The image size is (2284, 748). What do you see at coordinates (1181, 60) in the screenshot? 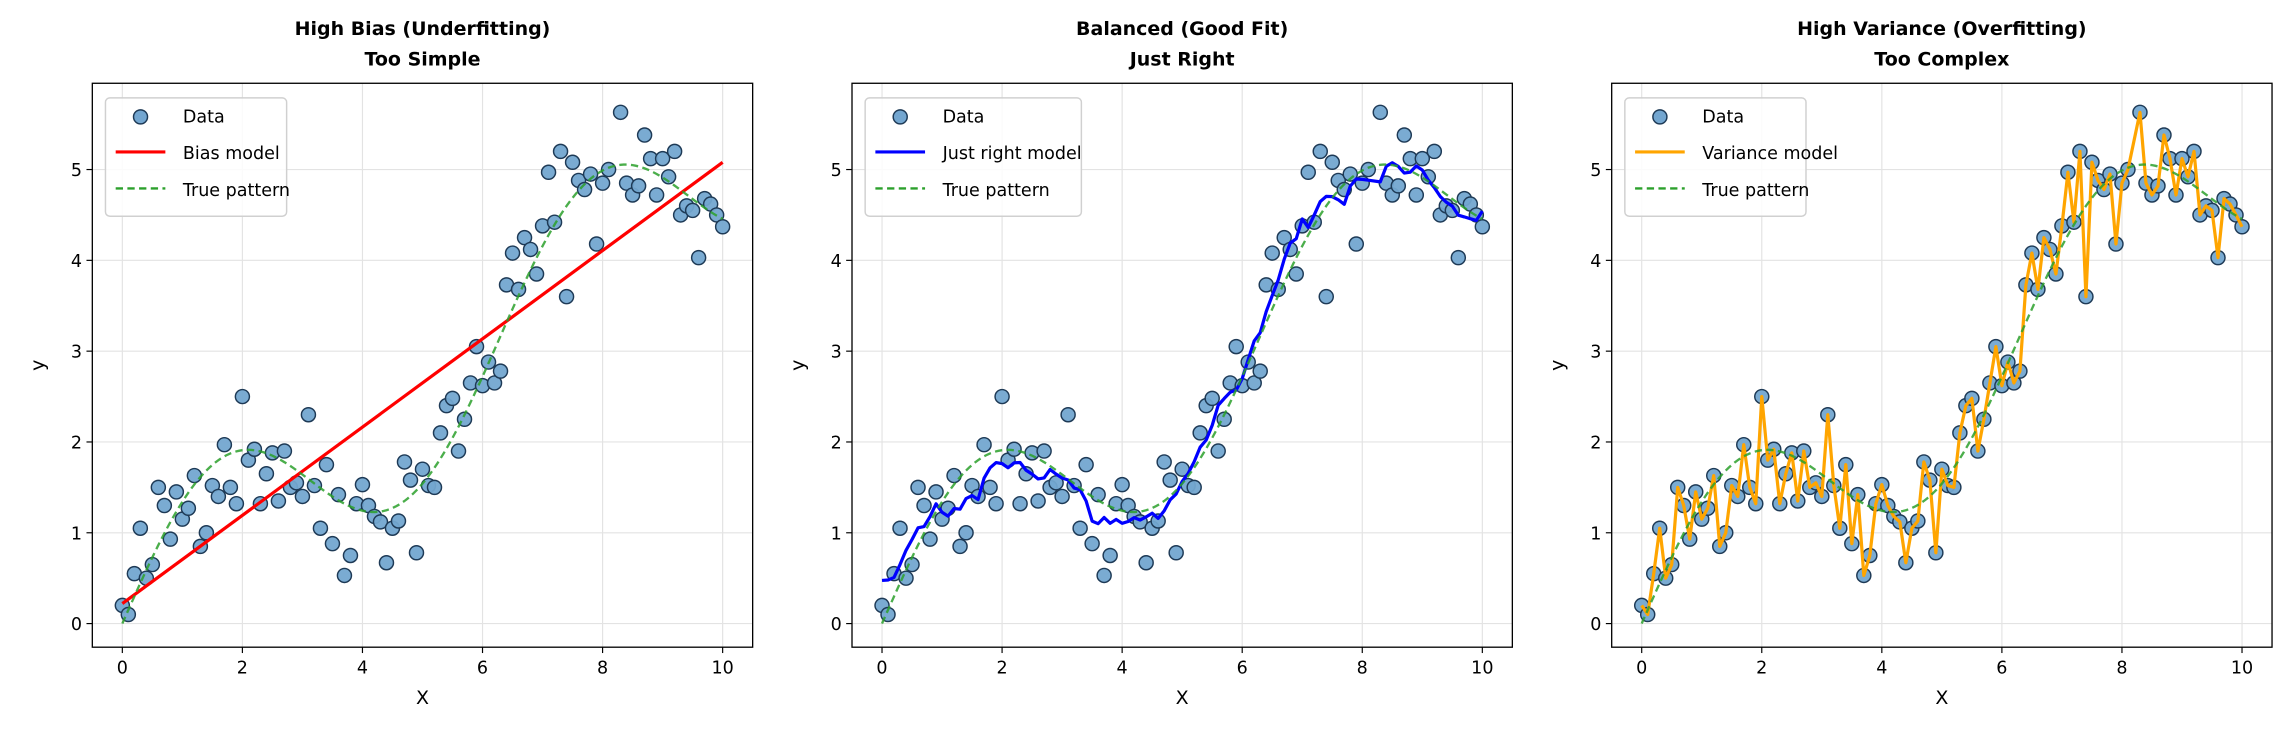
I see `title-line-2: Just Right` at bounding box center [1181, 60].